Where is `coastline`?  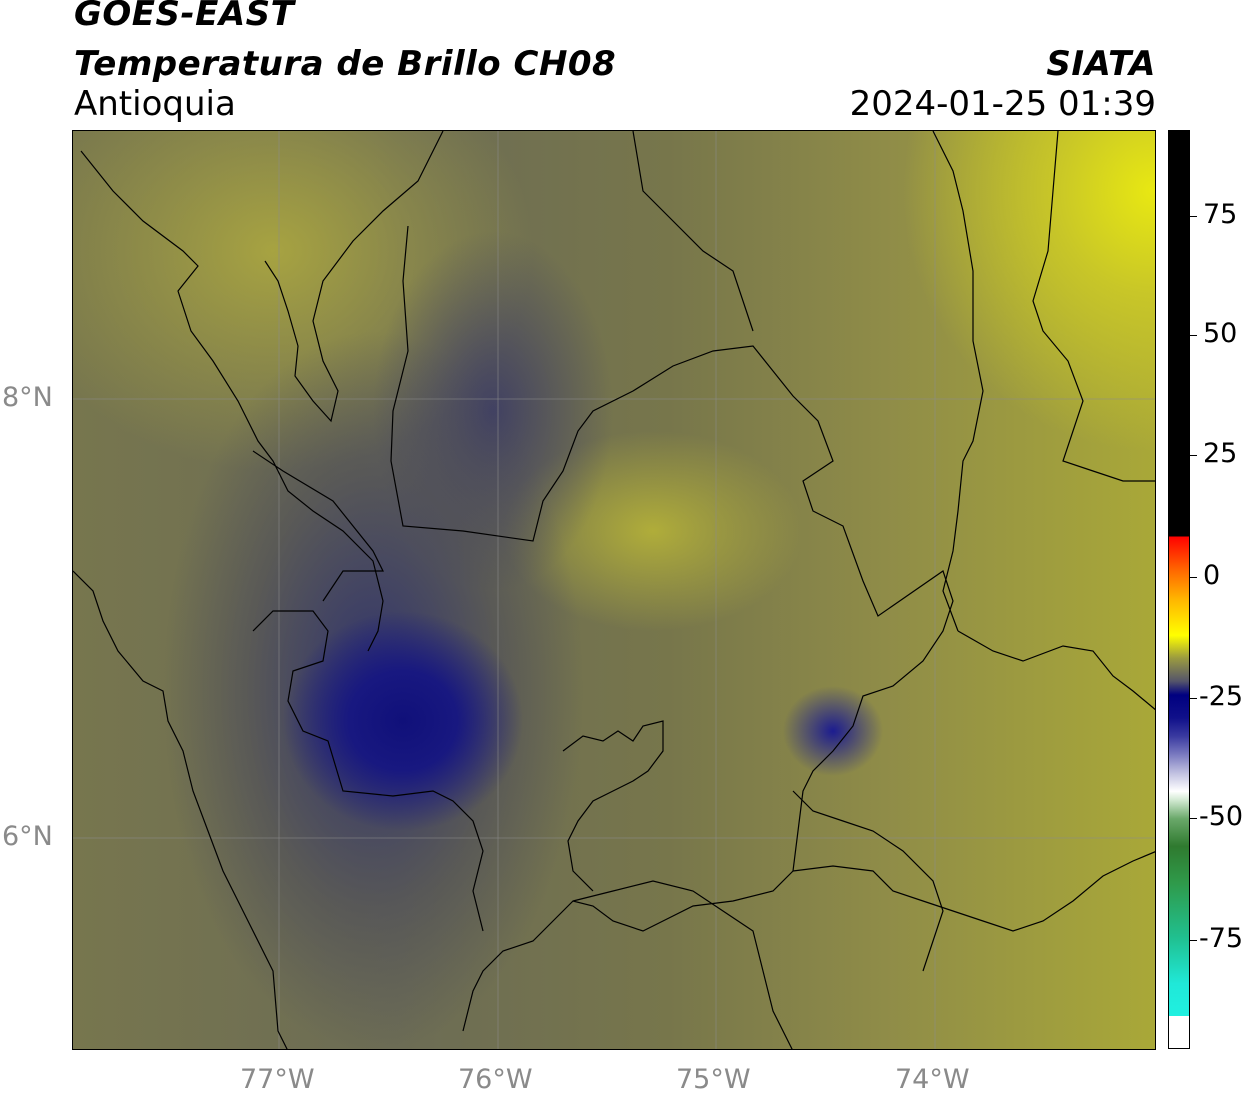
coastline is located at coordinates (232, 401).